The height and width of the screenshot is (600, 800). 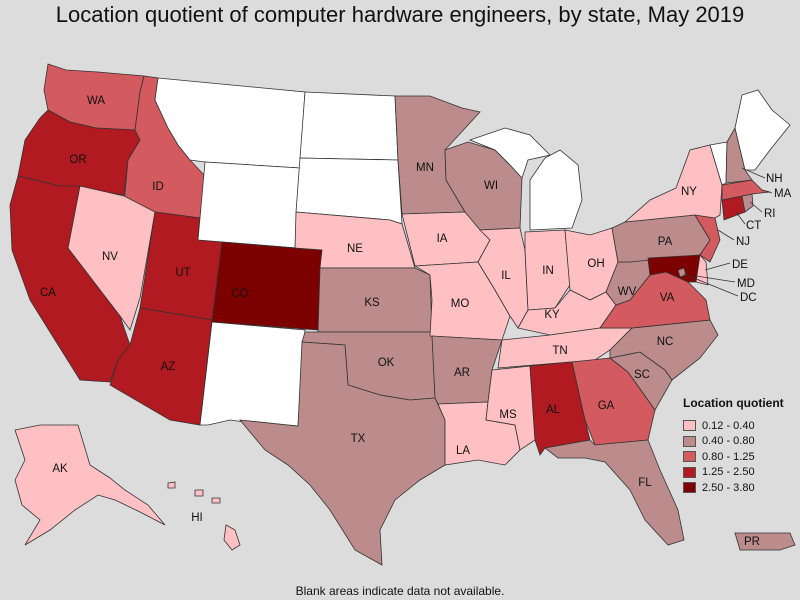 I want to click on state-NV, so click(x=111, y=258).